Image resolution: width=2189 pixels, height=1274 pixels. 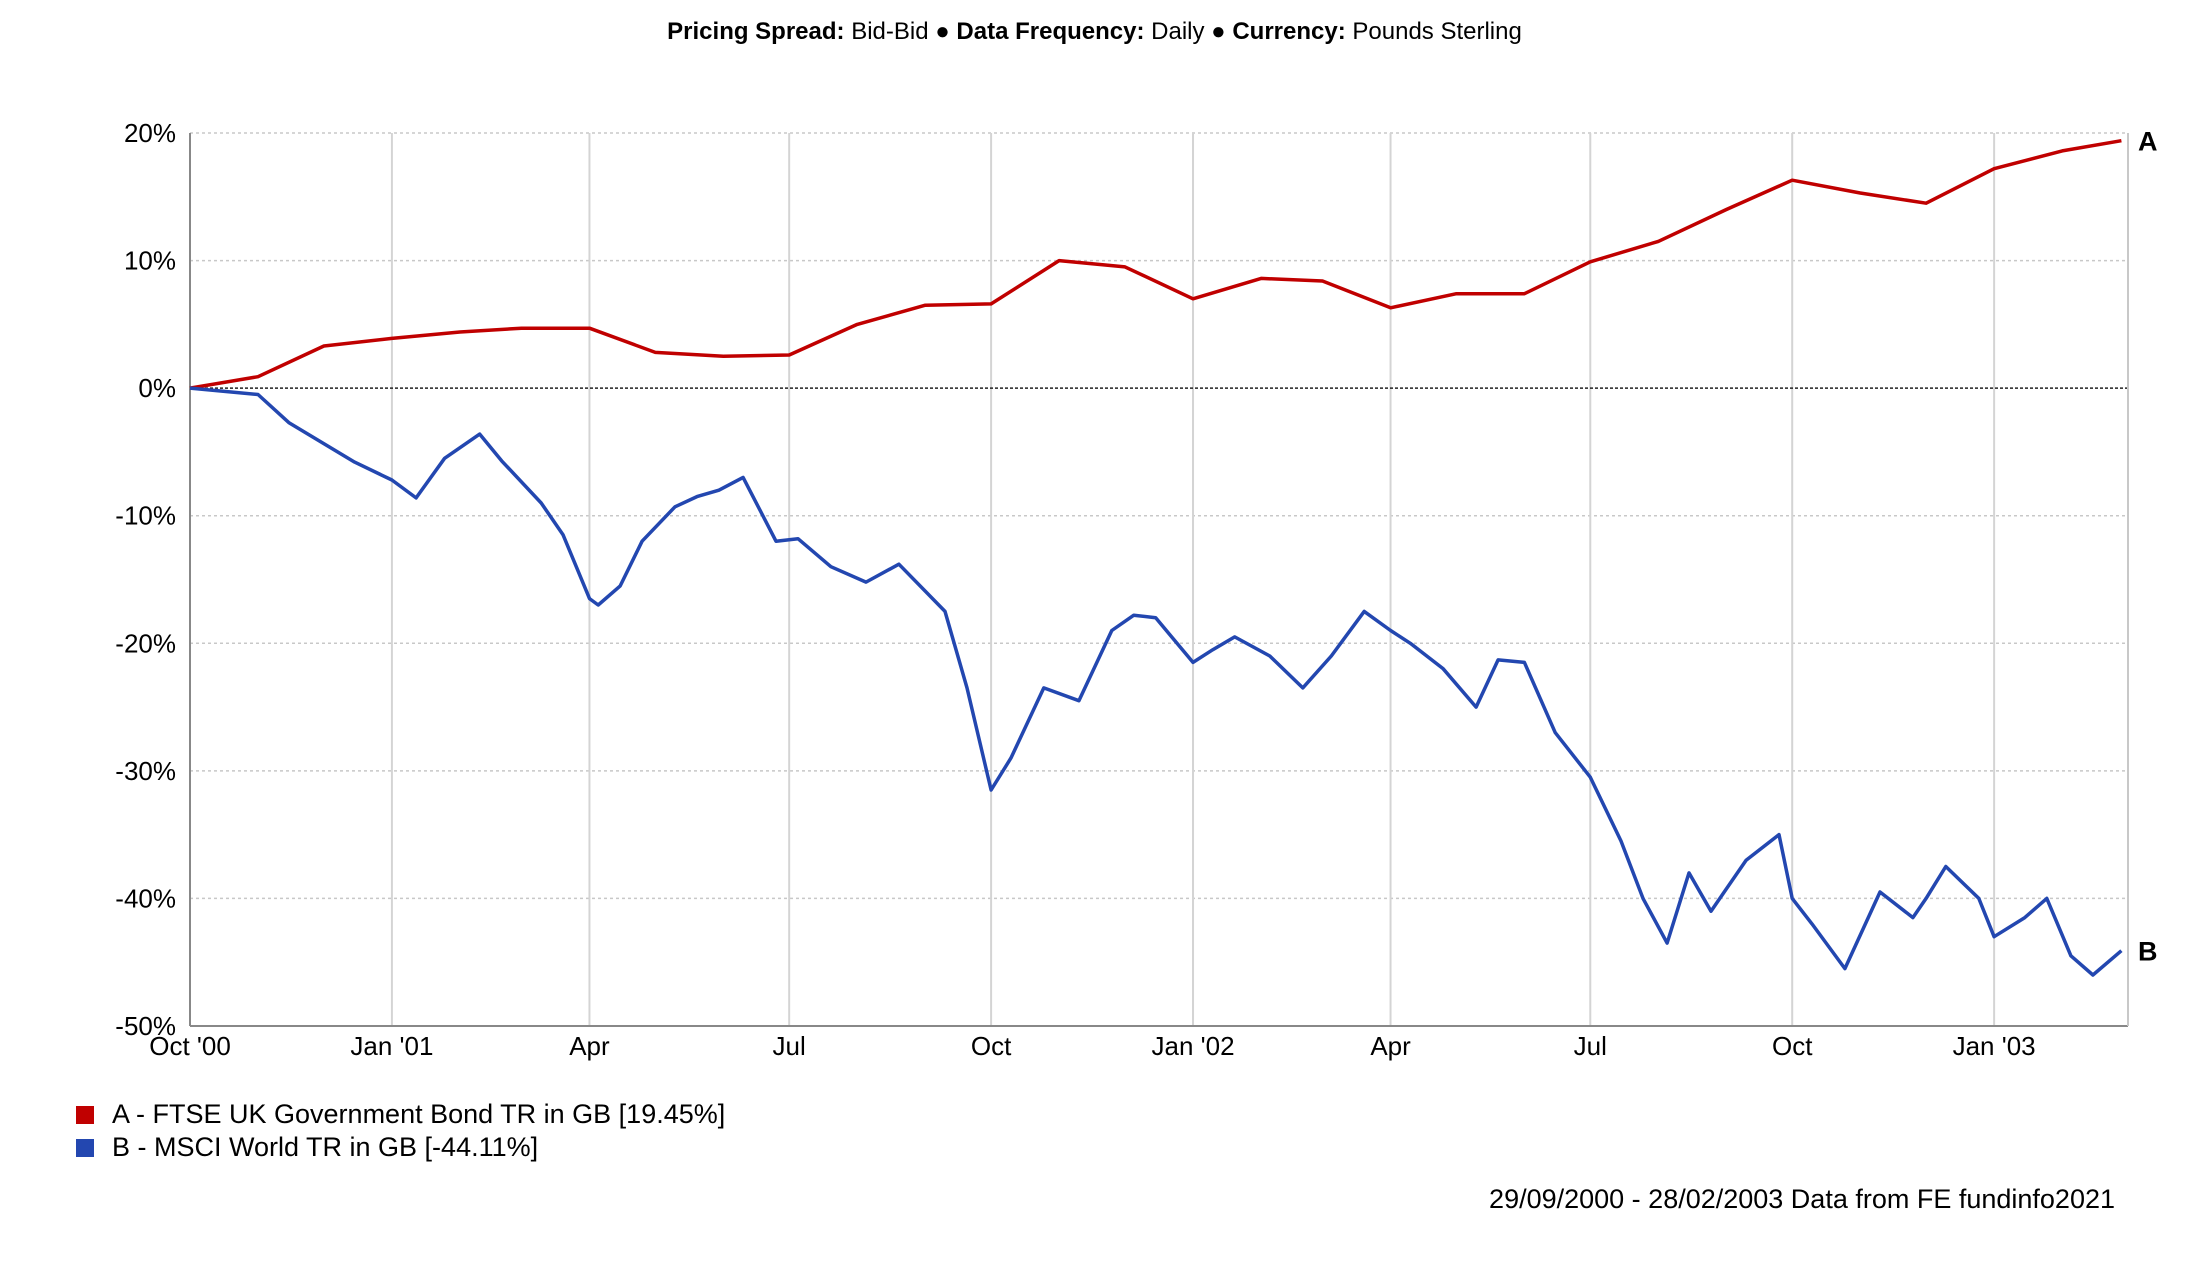 What do you see at coordinates (1050, 31) in the screenshot?
I see `data-frequency-label: Data Frequency:` at bounding box center [1050, 31].